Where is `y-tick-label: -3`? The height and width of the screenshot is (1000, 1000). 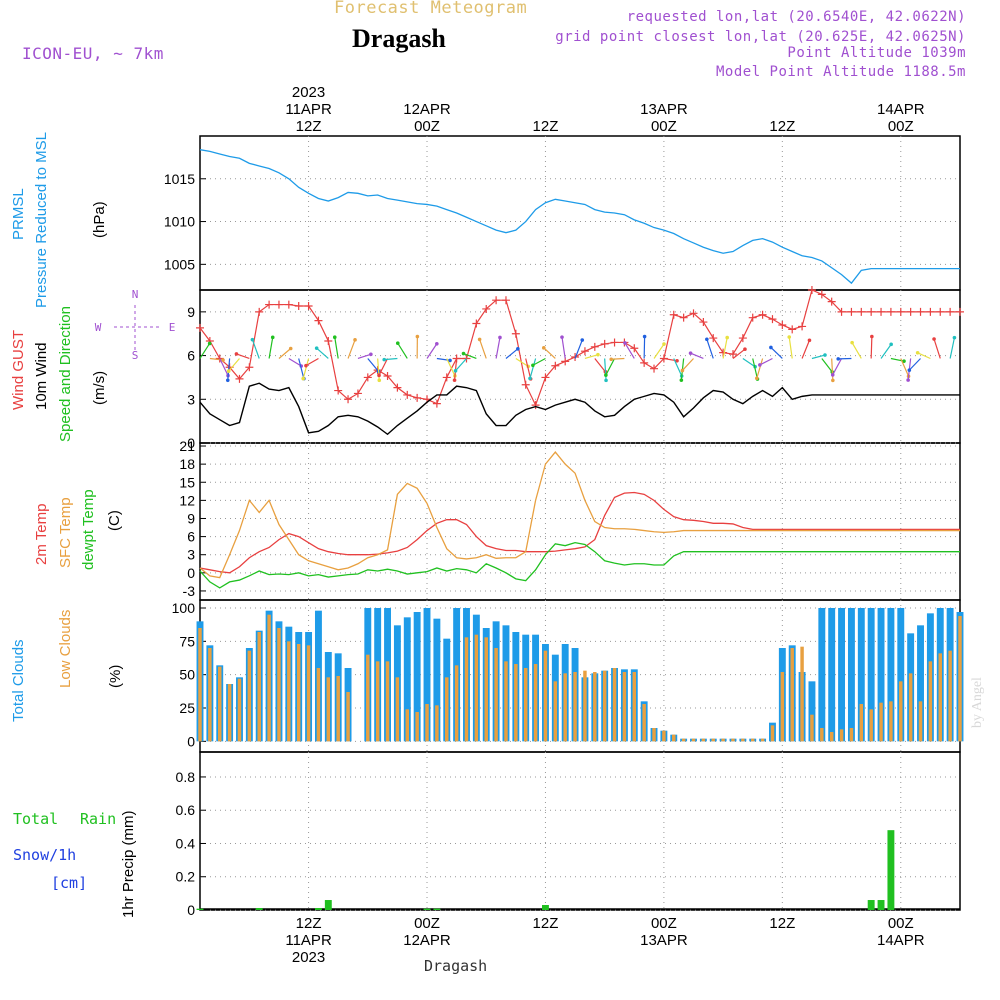 y-tick-label: -3 is located at coordinates (189, 591).